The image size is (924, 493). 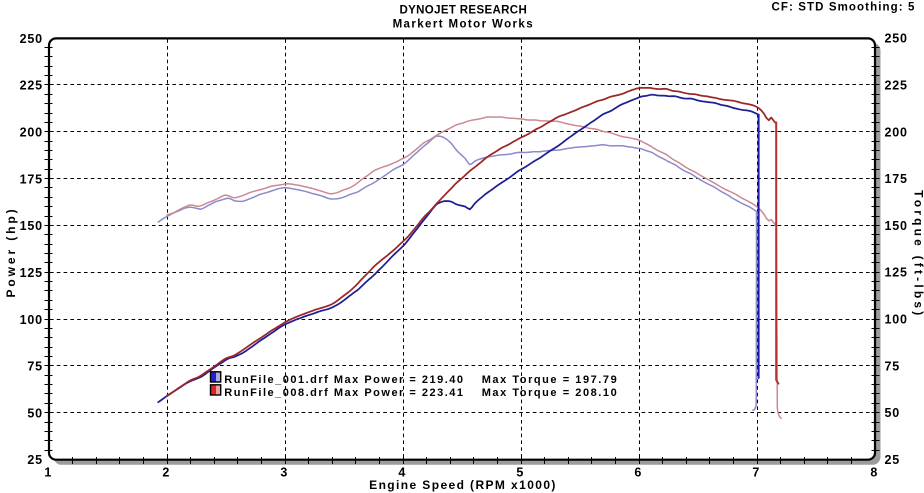 What do you see at coordinates (520, 472) in the screenshot?
I see `svg-text: 5` at bounding box center [520, 472].